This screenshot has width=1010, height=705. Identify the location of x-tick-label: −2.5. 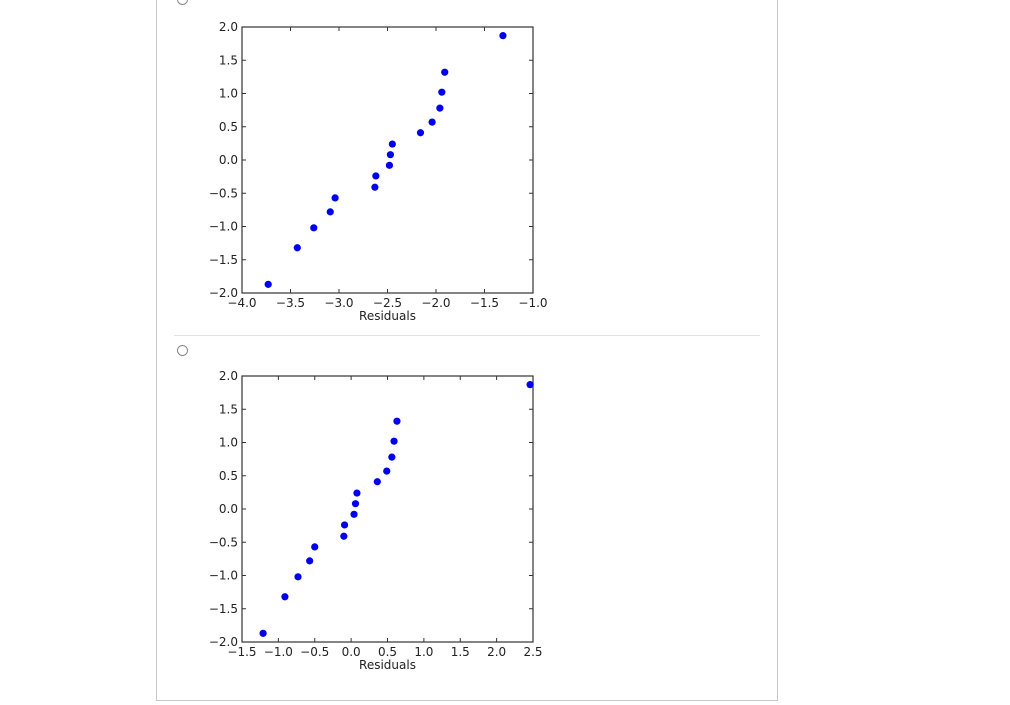
(387, 303).